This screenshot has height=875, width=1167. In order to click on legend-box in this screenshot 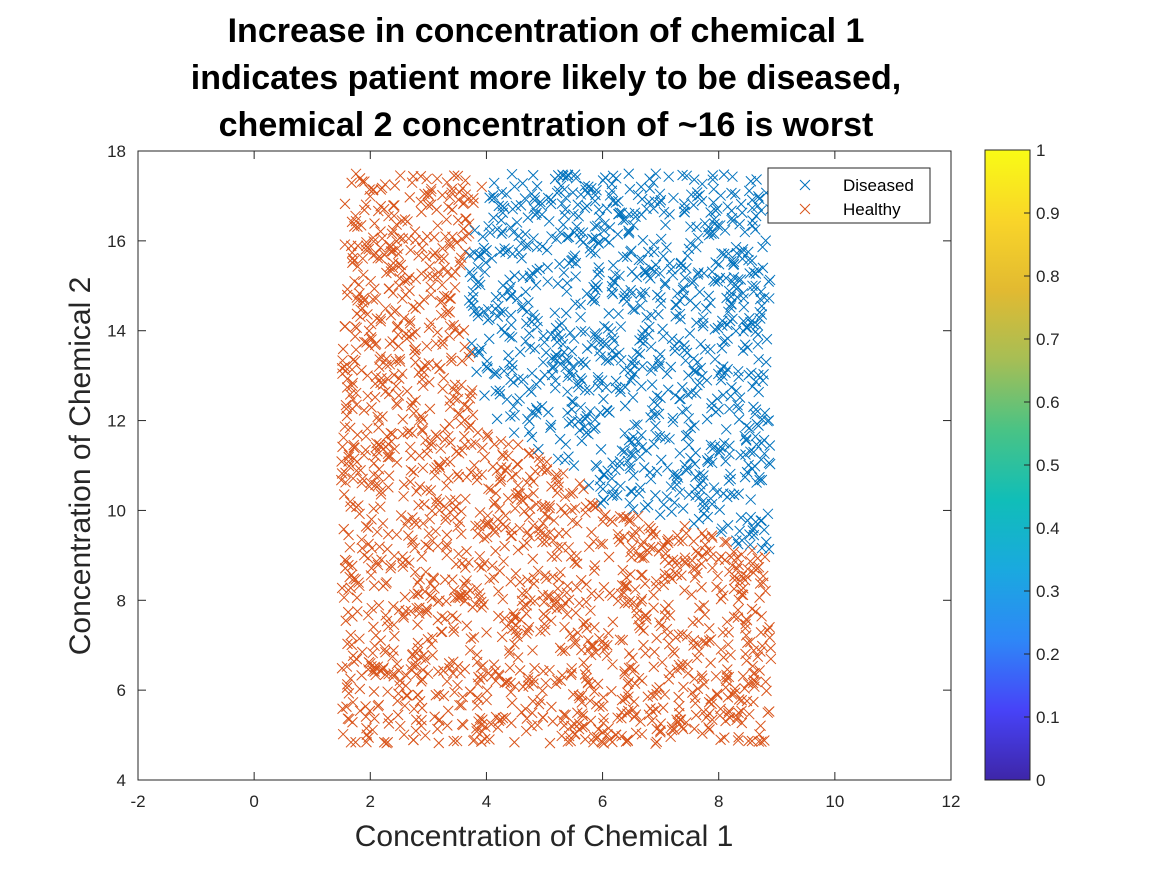, I will do `click(849, 195)`.